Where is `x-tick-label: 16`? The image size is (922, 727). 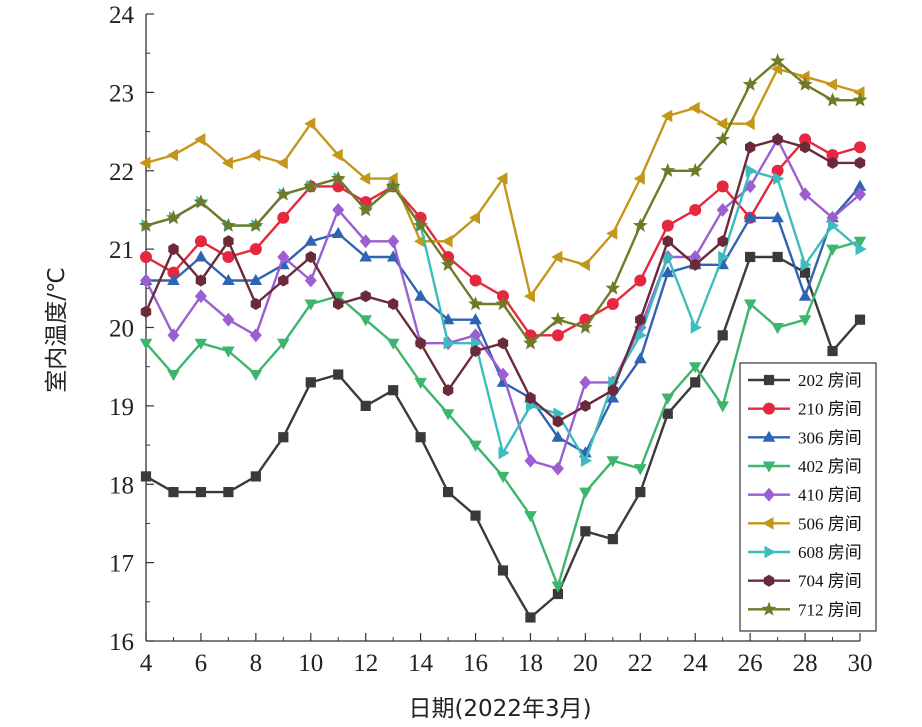
x-tick-label: 16 is located at coordinates (475, 663).